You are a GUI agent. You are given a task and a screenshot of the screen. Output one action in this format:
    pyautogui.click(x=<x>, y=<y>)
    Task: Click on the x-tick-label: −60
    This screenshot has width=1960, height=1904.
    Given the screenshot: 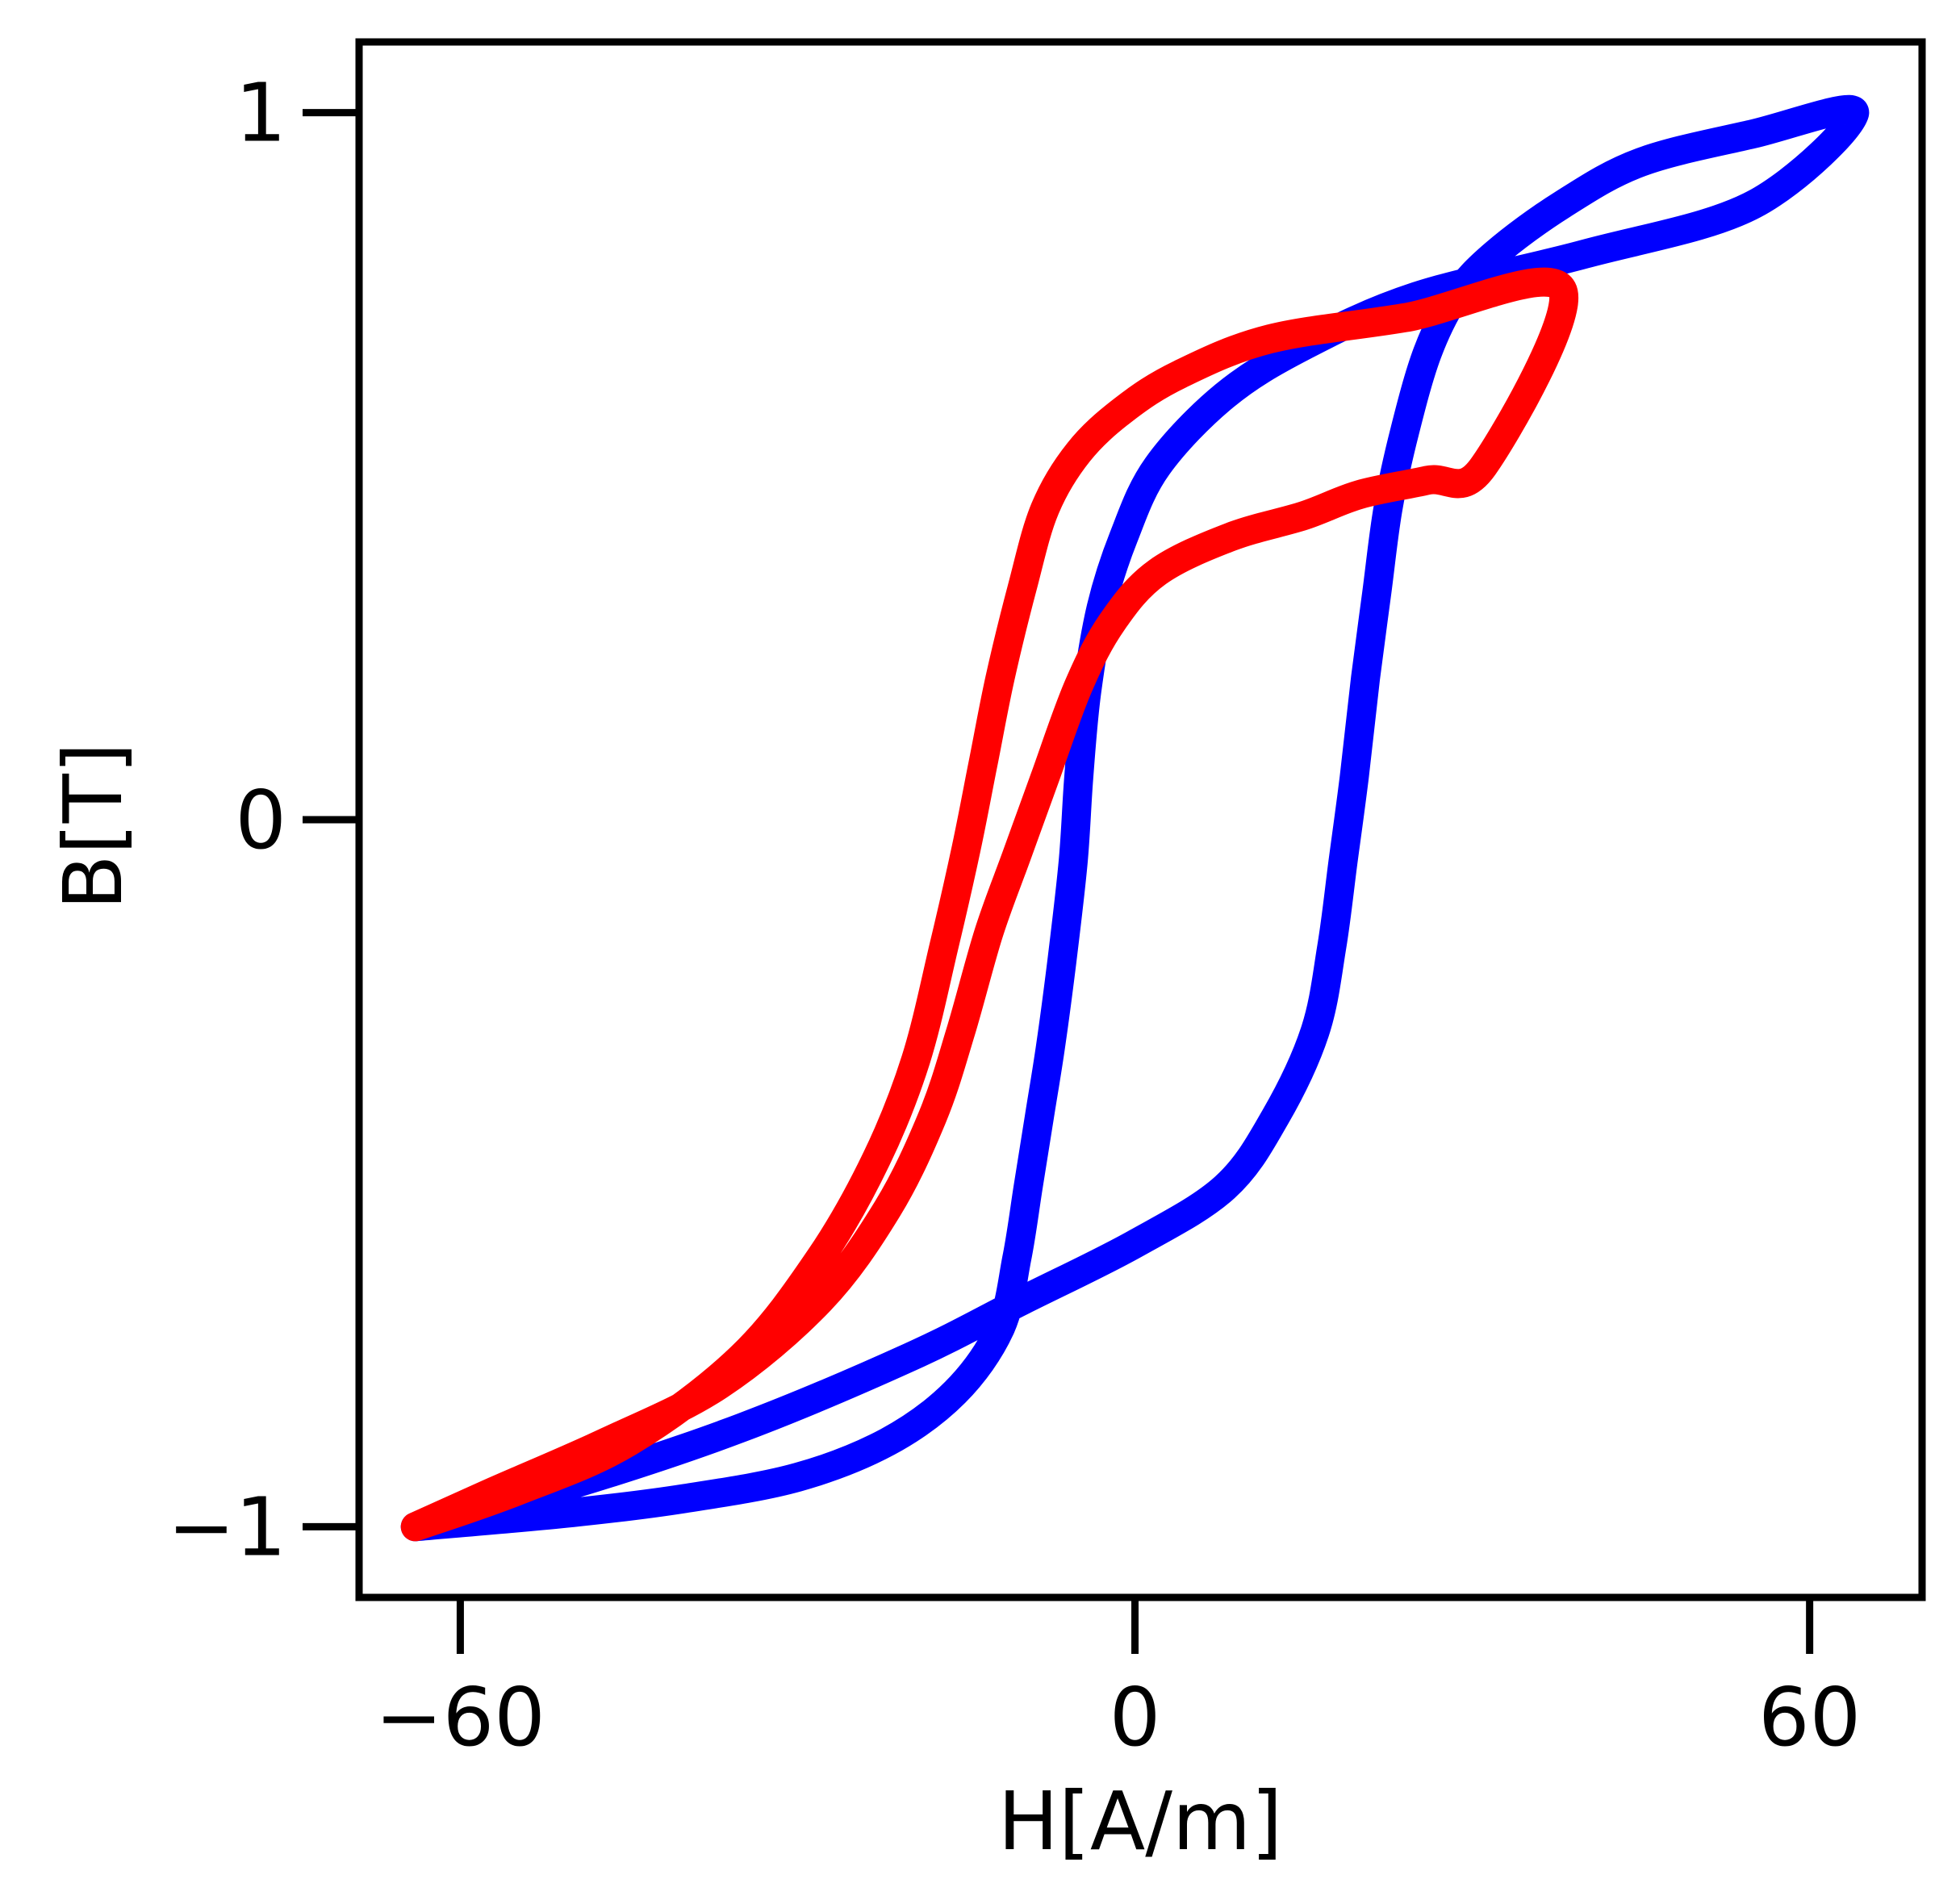 What is the action you would take?
    pyautogui.click(x=460, y=1717)
    